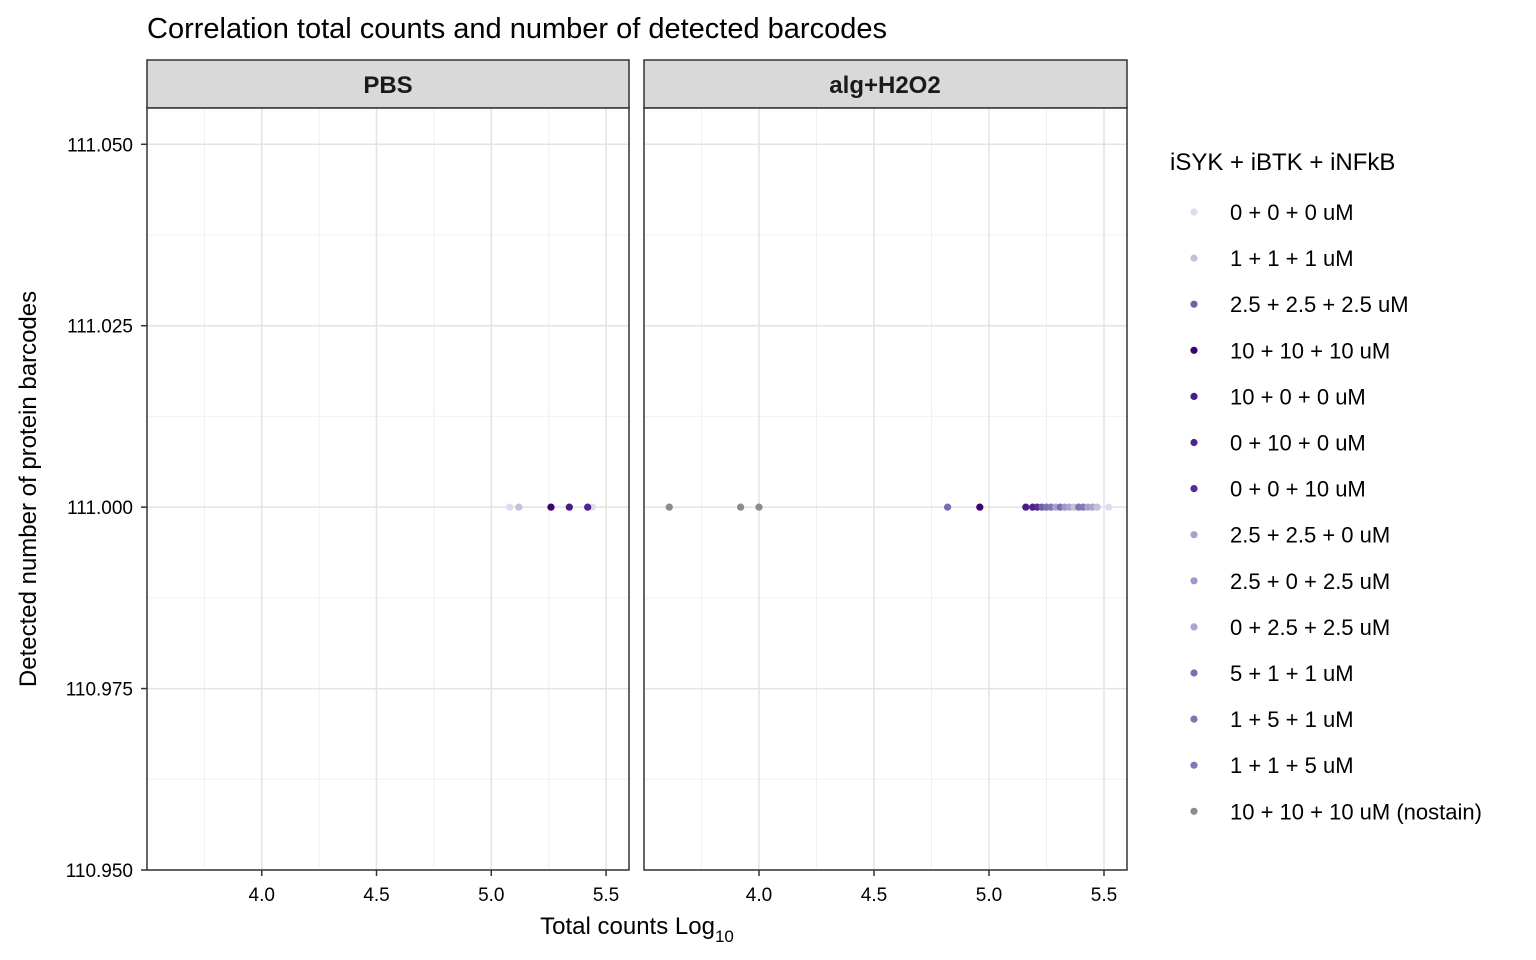 This screenshot has height=960, width=1536. What do you see at coordinates (1310, 581) in the screenshot?
I see `legend-label: 2.5 + 0 + 2.5 uM` at bounding box center [1310, 581].